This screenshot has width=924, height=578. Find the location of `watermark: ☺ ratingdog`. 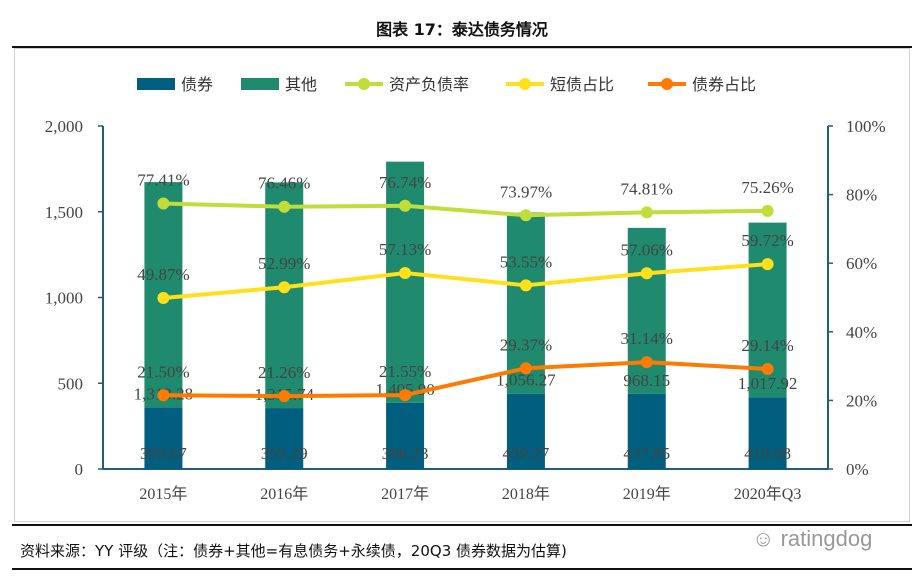

watermark: ☺ ratingdog is located at coordinates (812, 538).